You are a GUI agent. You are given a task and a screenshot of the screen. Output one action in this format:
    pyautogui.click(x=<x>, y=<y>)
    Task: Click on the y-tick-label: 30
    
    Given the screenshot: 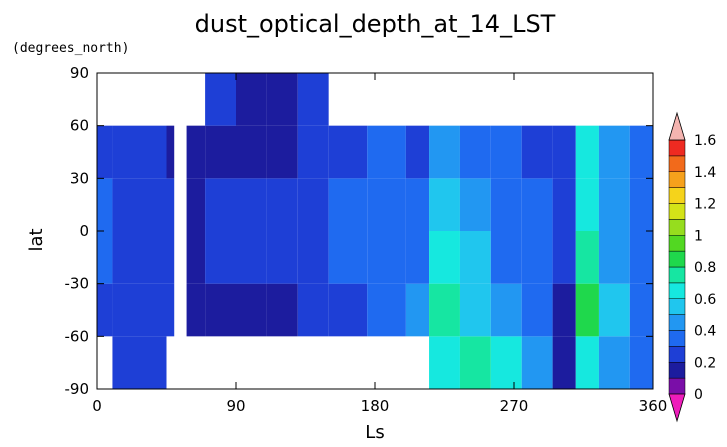 What is the action you would take?
    pyautogui.click(x=79, y=178)
    